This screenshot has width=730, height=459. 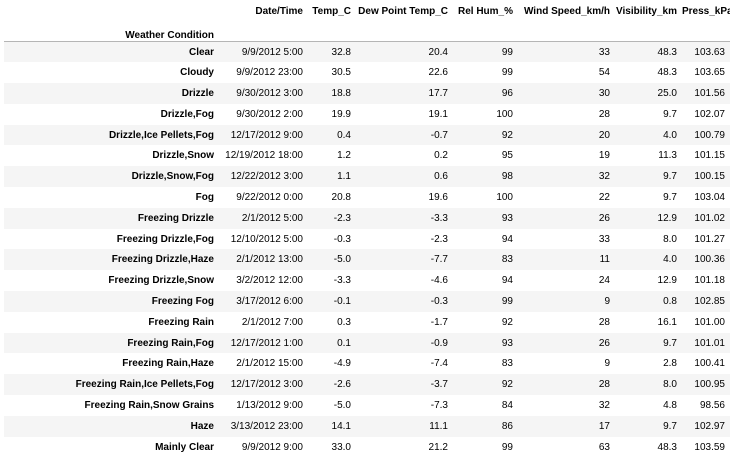 I want to click on cell-dew-point: 19.6, so click(x=438, y=197).